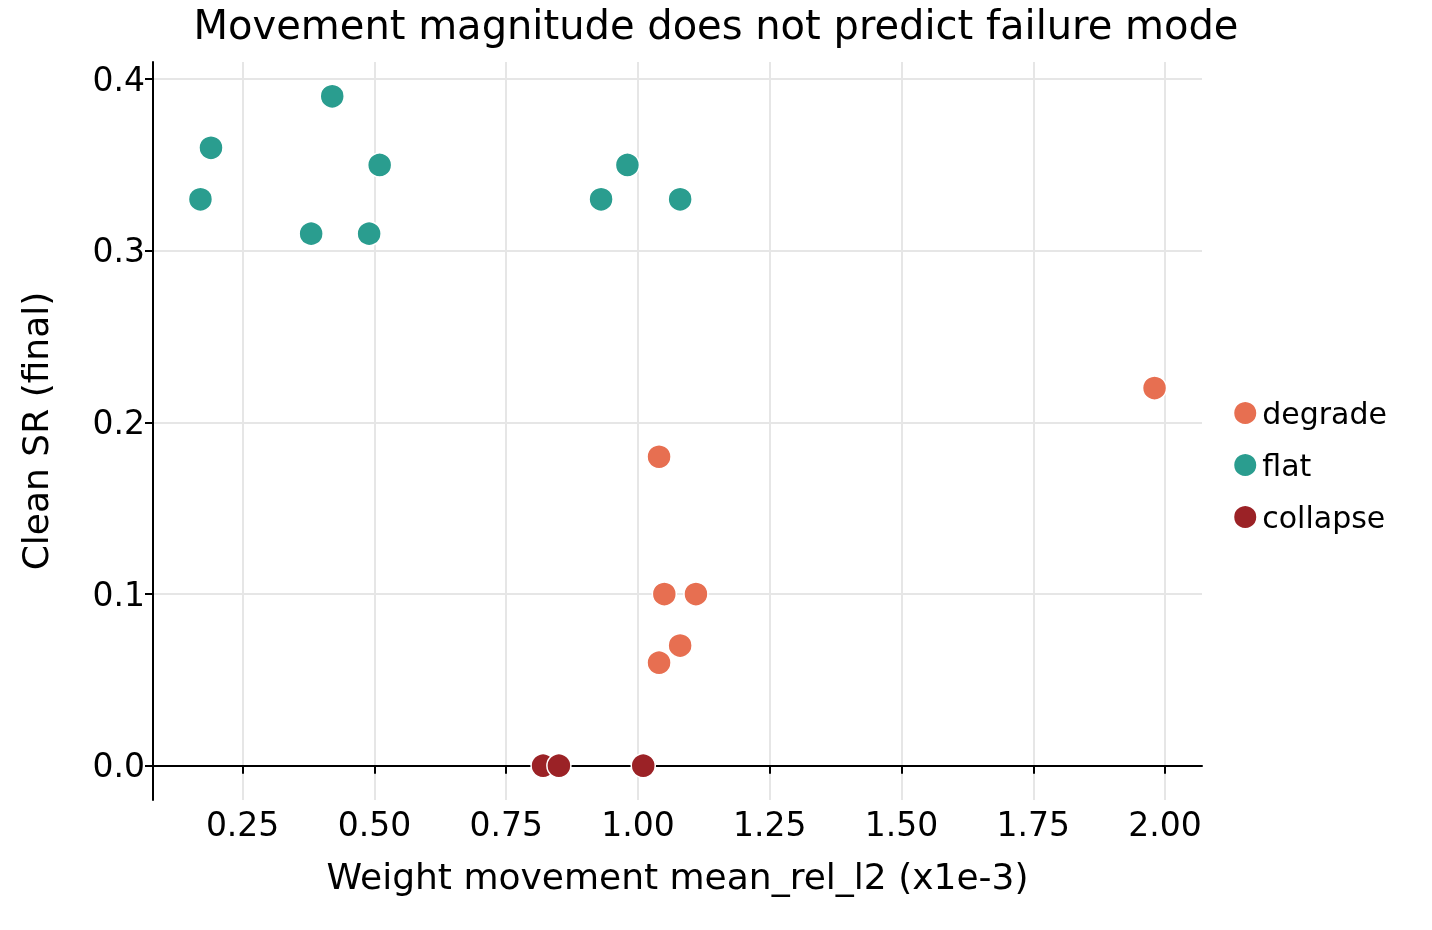  What do you see at coordinates (118, 594) in the screenshot?
I see `y-tick-label: 0.1` at bounding box center [118, 594].